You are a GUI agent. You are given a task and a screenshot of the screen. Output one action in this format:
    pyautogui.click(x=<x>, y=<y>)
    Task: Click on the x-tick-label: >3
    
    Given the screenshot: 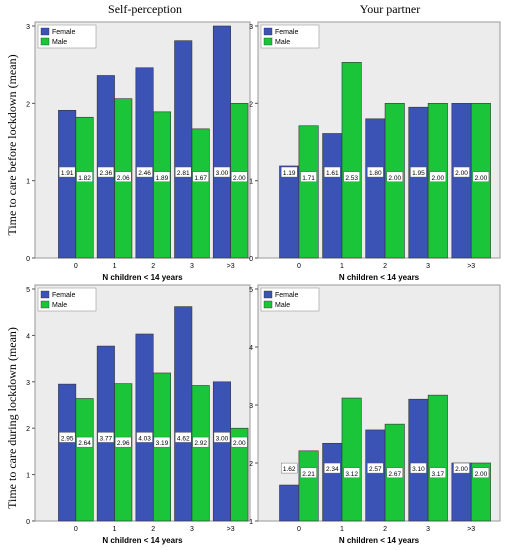 What is the action you would take?
    pyautogui.click(x=231, y=529)
    